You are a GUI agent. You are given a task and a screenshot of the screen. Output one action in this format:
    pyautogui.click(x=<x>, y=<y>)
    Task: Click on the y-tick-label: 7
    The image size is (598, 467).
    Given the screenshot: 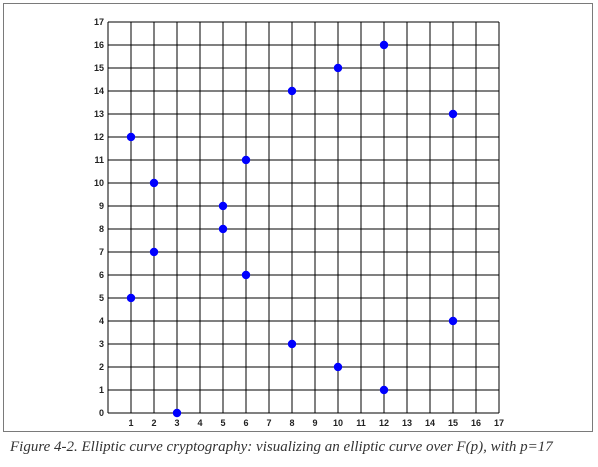 What is the action you would take?
    pyautogui.click(x=101, y=252)
    